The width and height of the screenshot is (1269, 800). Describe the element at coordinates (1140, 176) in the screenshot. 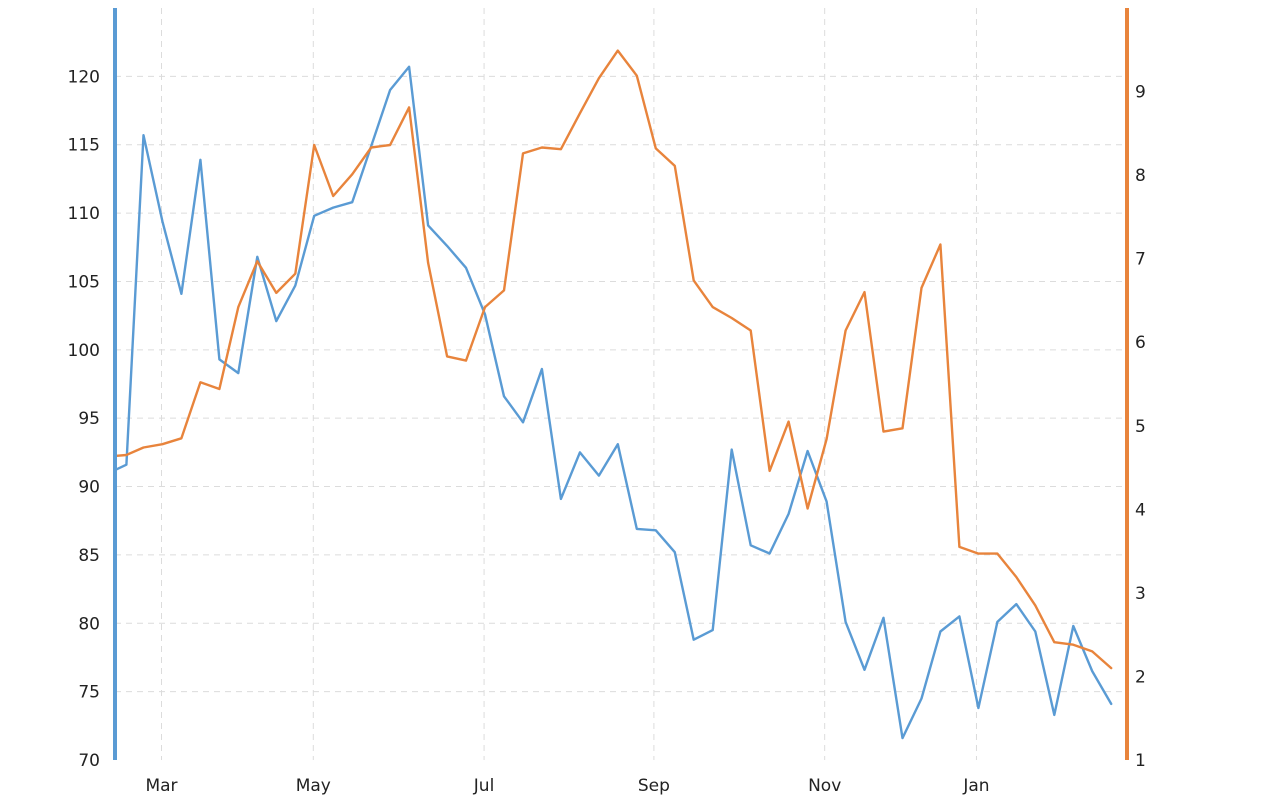

I see `right-y-tick-label: 8` at that location.